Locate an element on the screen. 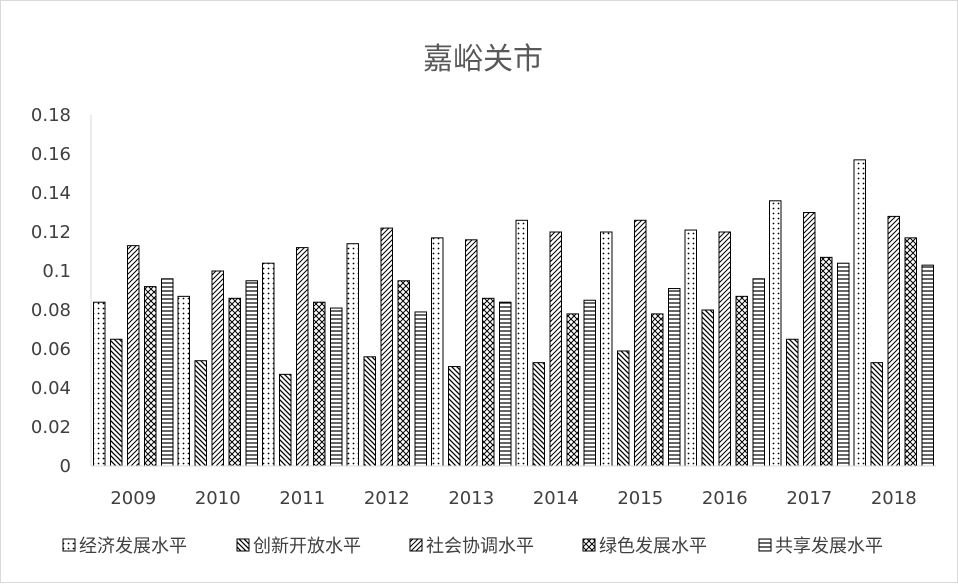 The image size is (958, 584). y-tick-label: 0.04 is located at coordinates (51, 388).